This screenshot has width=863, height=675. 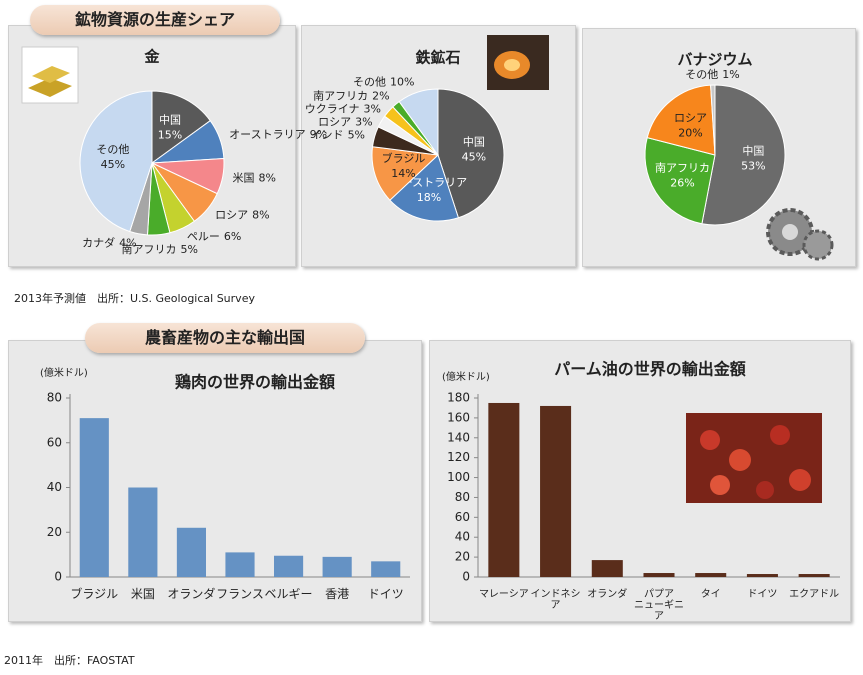 I want to click on x-tick-label: エクアドル, so click(x=814, y=594).